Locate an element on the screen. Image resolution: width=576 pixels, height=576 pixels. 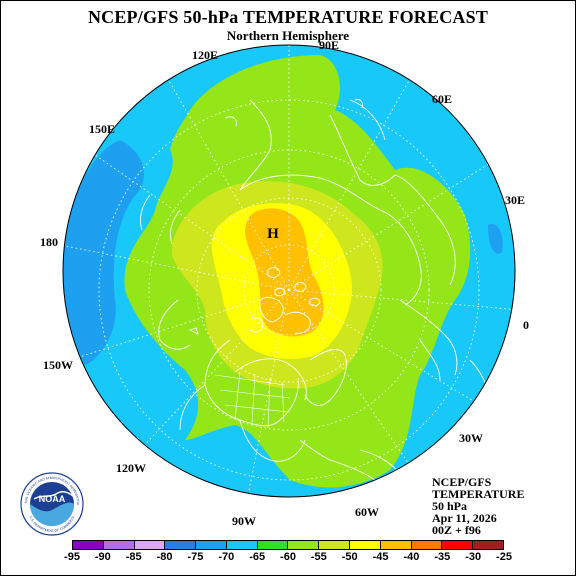
lon-label-60w: 60W is located at coordinates (367, 512).